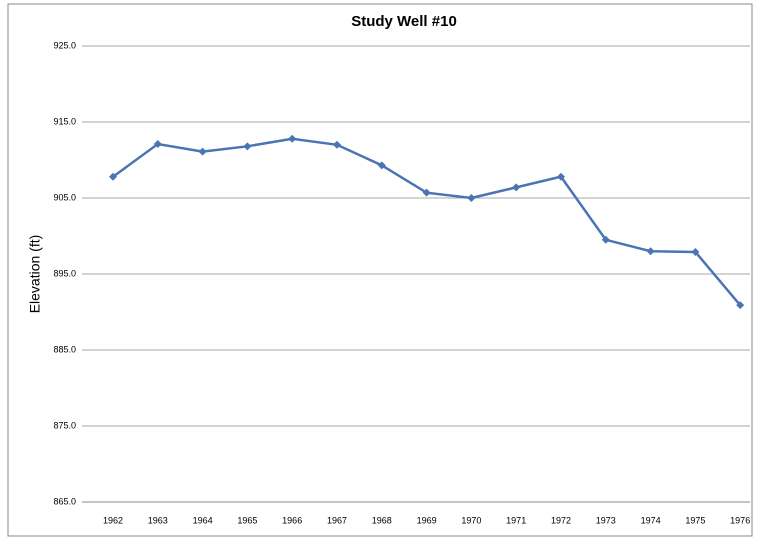 Image resolution: width=761 pixels, height=544 pixels. What do you see at coordinates (561, 520) in the screenshot?
I see `x-tick-label: 1972` at bounding box center [561, 520].